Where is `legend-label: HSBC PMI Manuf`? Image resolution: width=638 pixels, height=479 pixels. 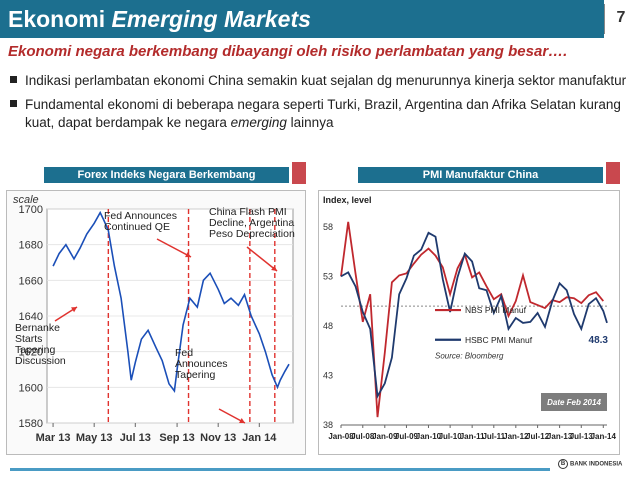
legend-label: HSBC PMI Manuf is located at coordinates (499, 340).